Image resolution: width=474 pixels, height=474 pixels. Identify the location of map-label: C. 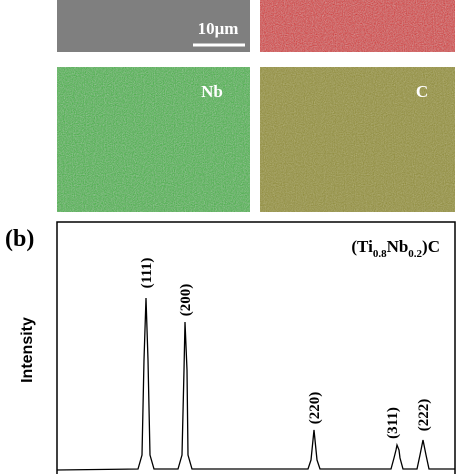
(422, 91).